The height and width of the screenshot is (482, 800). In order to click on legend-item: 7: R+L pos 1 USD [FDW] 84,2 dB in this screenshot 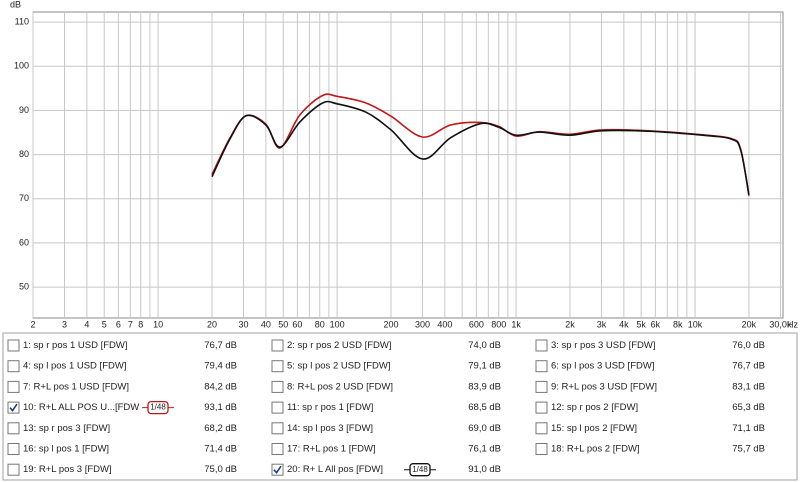, I will do `click(122, 386)`.